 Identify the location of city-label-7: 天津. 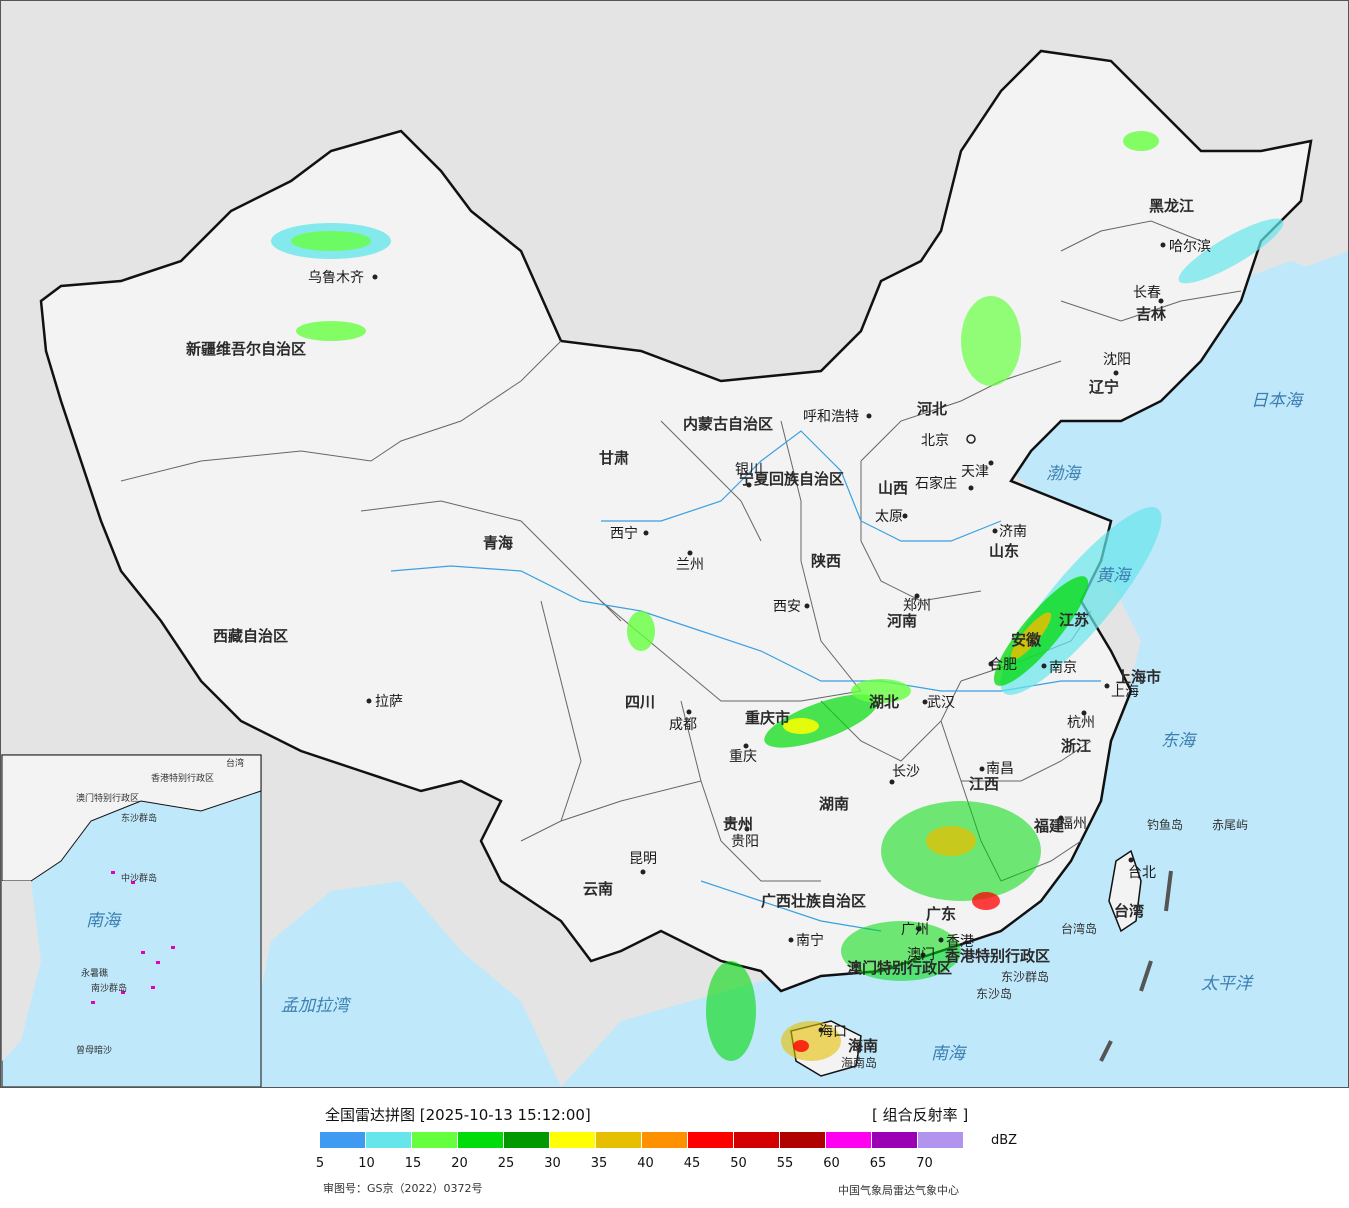
(975, 472).